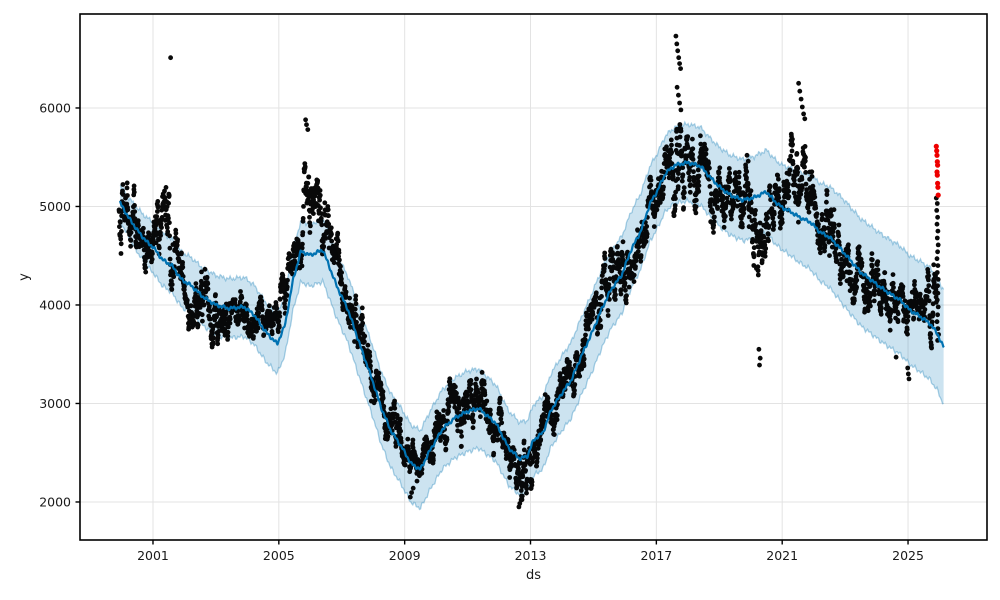 The width and height of the screenshot is (1000, 600). Describe the element at coordinates (656, 555) in the screenshot. I see `x-tick-label-2017: 2017` at that location.